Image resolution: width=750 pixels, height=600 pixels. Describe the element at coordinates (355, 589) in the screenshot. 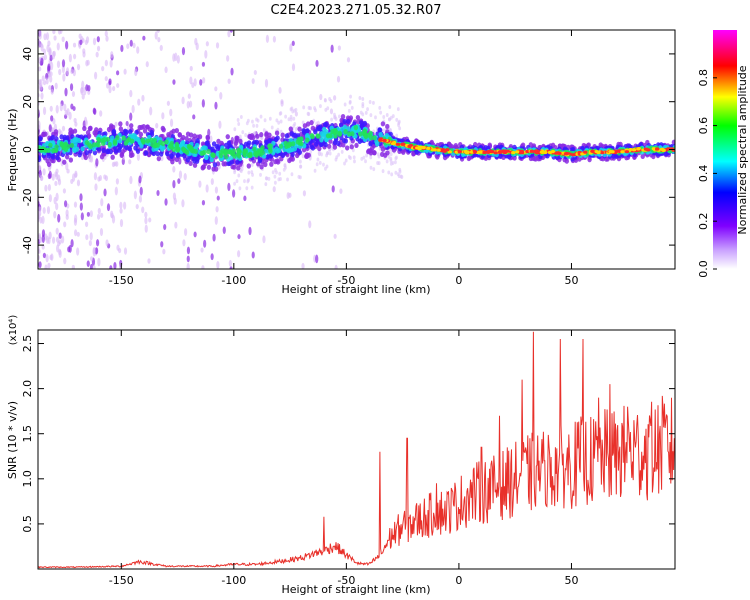

I see `snr-x-axis-label: Height of straight line (km)` at that location.